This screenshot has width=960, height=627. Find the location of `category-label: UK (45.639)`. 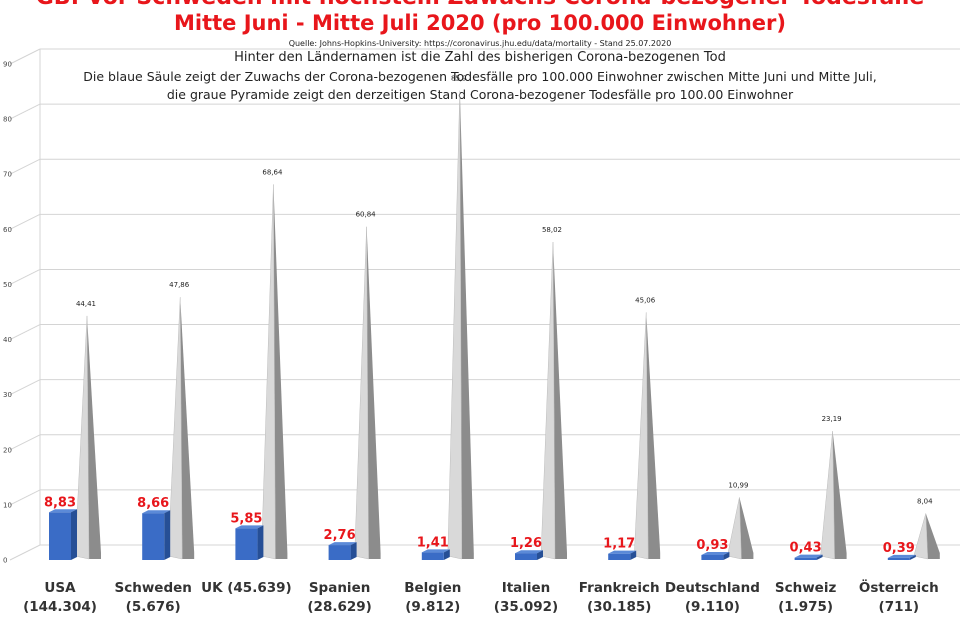

category-label: UK (45.639) is located at coordinates (246, 588).